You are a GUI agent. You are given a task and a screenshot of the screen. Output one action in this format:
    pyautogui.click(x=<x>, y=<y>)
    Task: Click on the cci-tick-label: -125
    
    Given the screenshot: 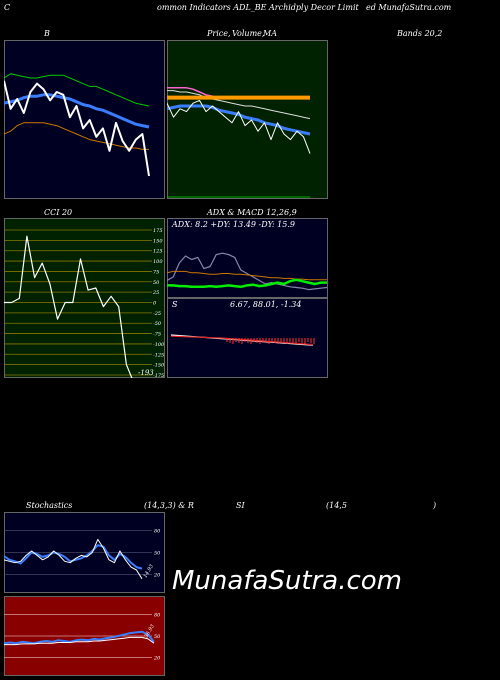 What is the action you would take?
    pyautogui.click(x=158, y=355)
    